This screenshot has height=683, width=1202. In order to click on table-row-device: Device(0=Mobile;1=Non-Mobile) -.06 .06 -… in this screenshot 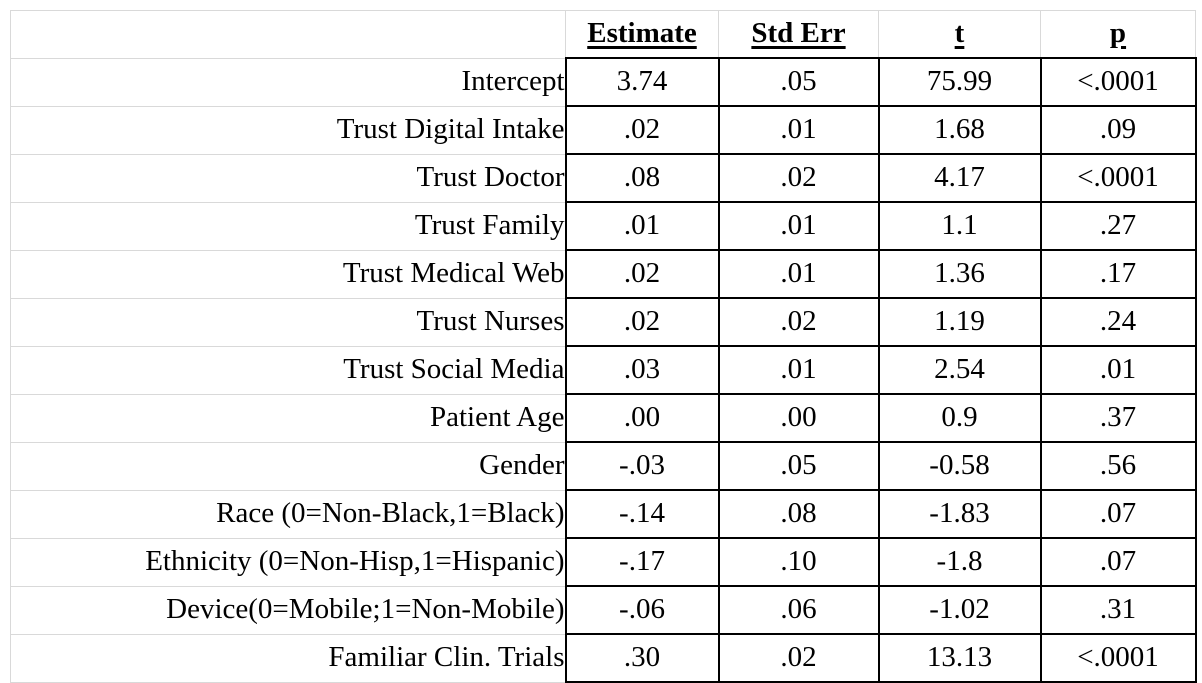, I will do `click(603, 610)`.